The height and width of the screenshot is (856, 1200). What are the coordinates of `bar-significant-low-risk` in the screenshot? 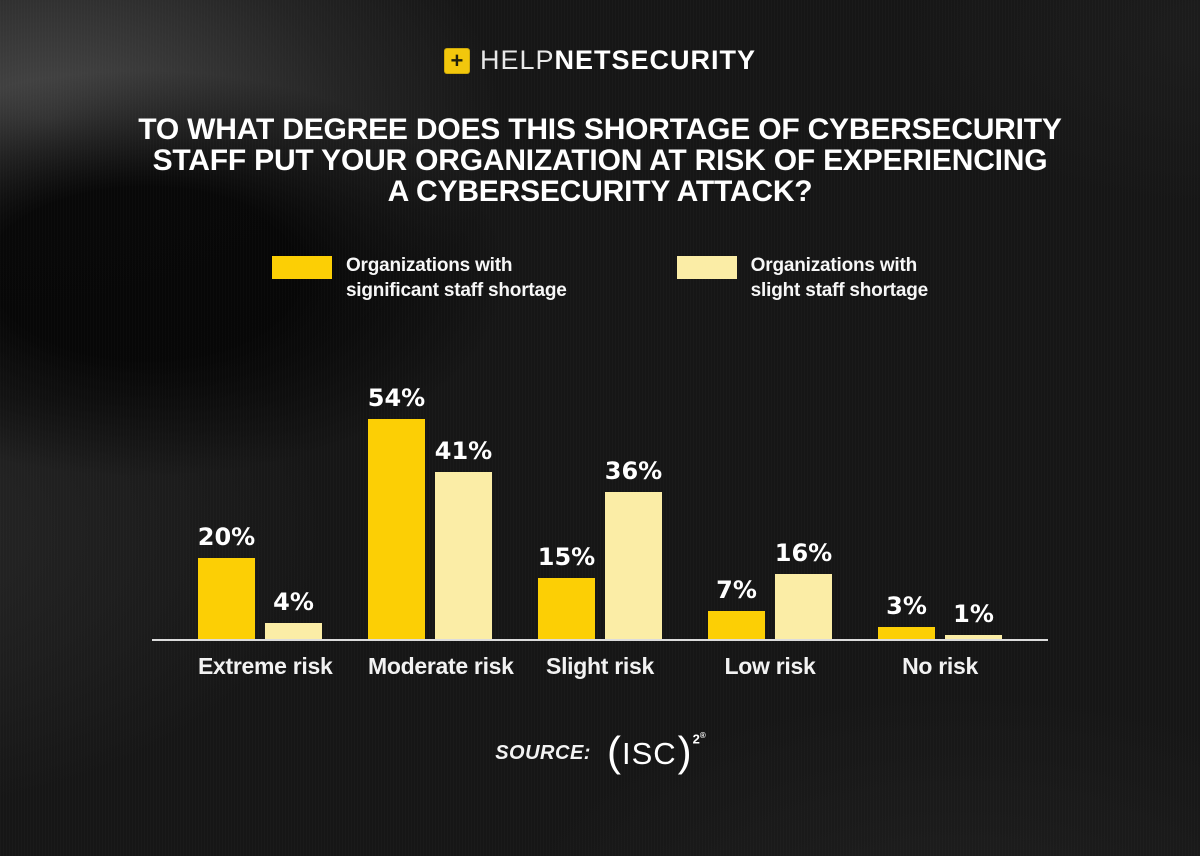 It's located at (736, 625).